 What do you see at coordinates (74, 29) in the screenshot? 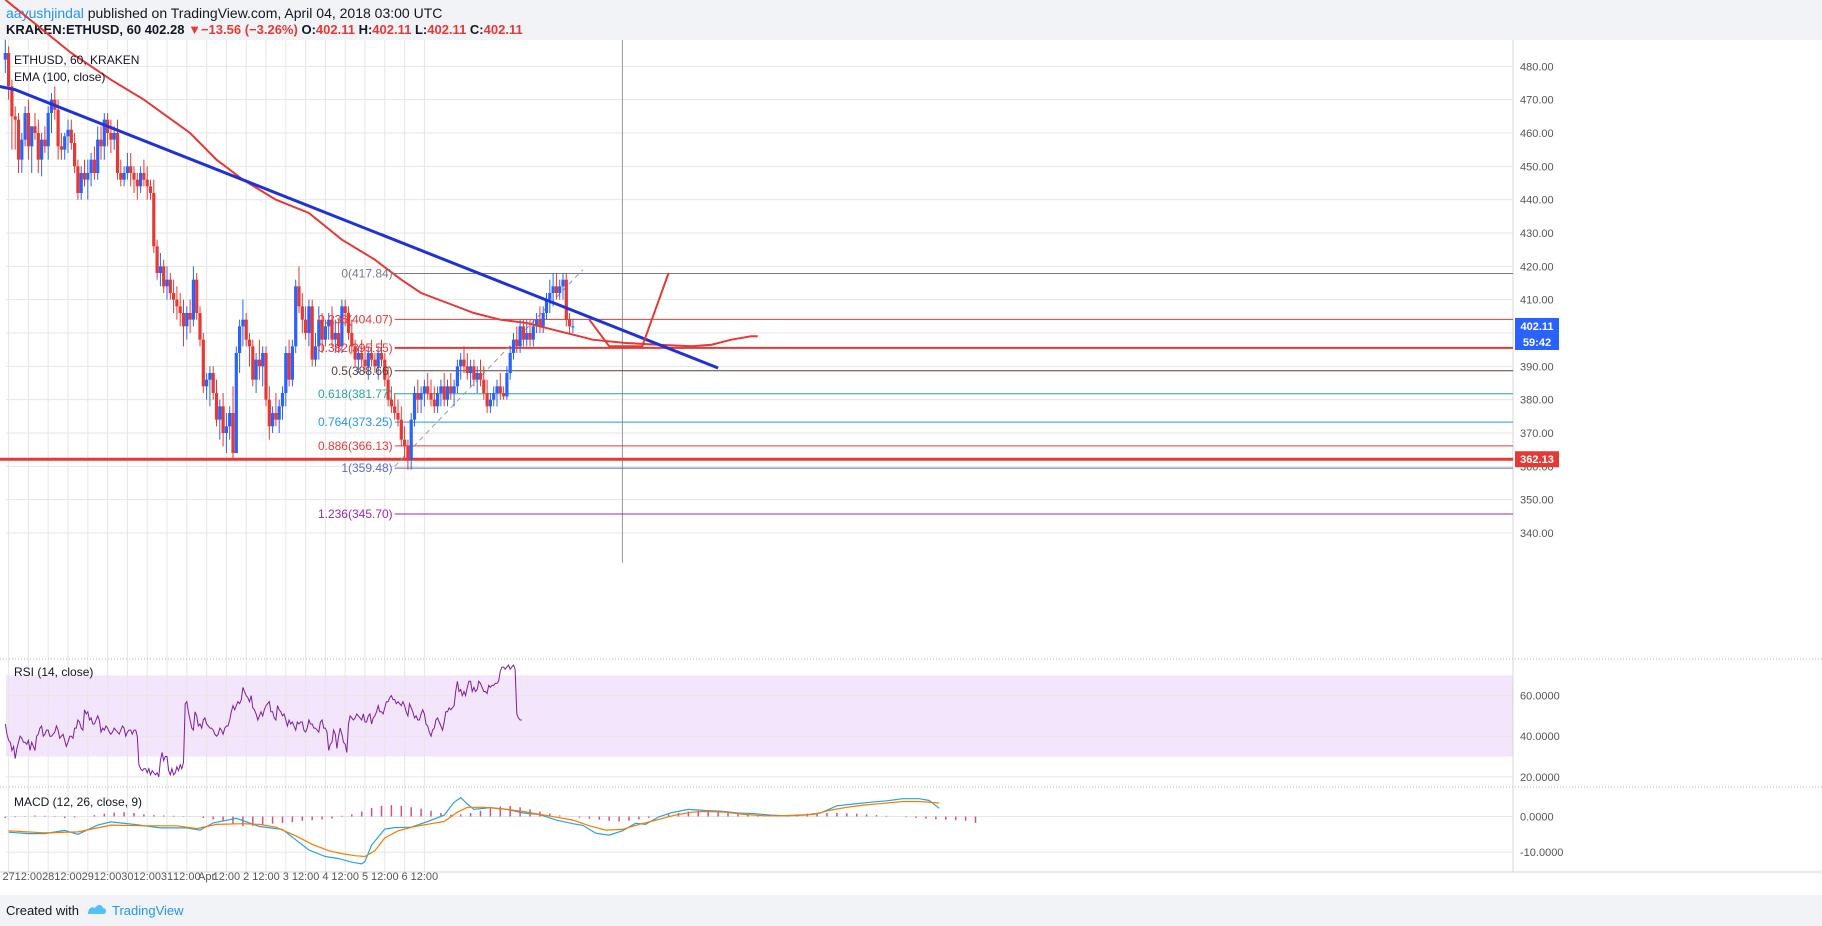
I see `symbol-interval: KRAKEN:ETHUSD, 60` at bounding box center [74, 29].